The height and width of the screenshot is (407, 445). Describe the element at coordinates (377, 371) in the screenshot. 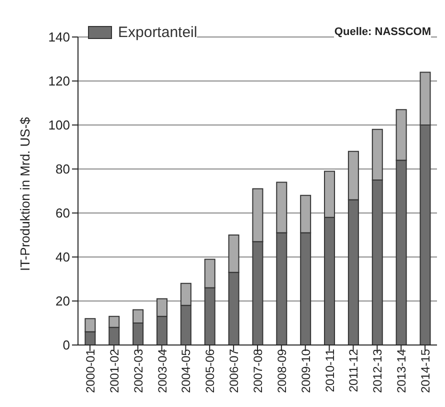

I see `x-tick-label: 2012-13` at that location.